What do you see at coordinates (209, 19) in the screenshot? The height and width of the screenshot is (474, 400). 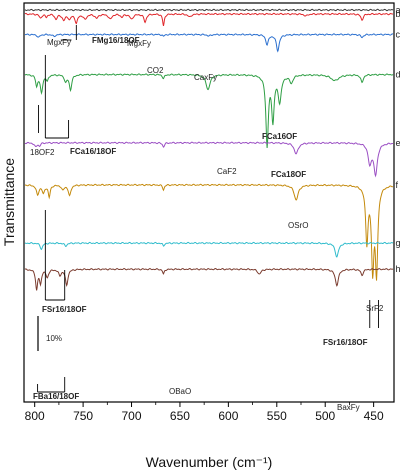 I see `trace-b` at bounding box center [209, 19].